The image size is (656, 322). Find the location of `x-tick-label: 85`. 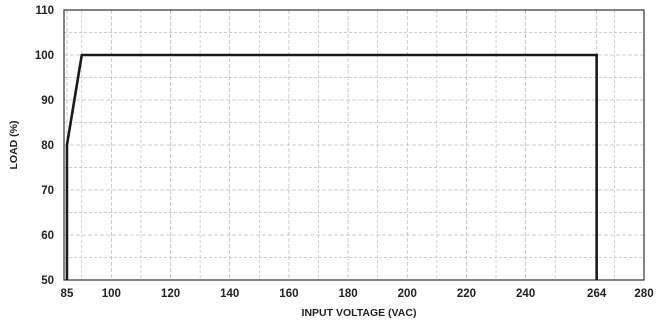

x-tick-label: 85 is located at coordinates (67, 294).